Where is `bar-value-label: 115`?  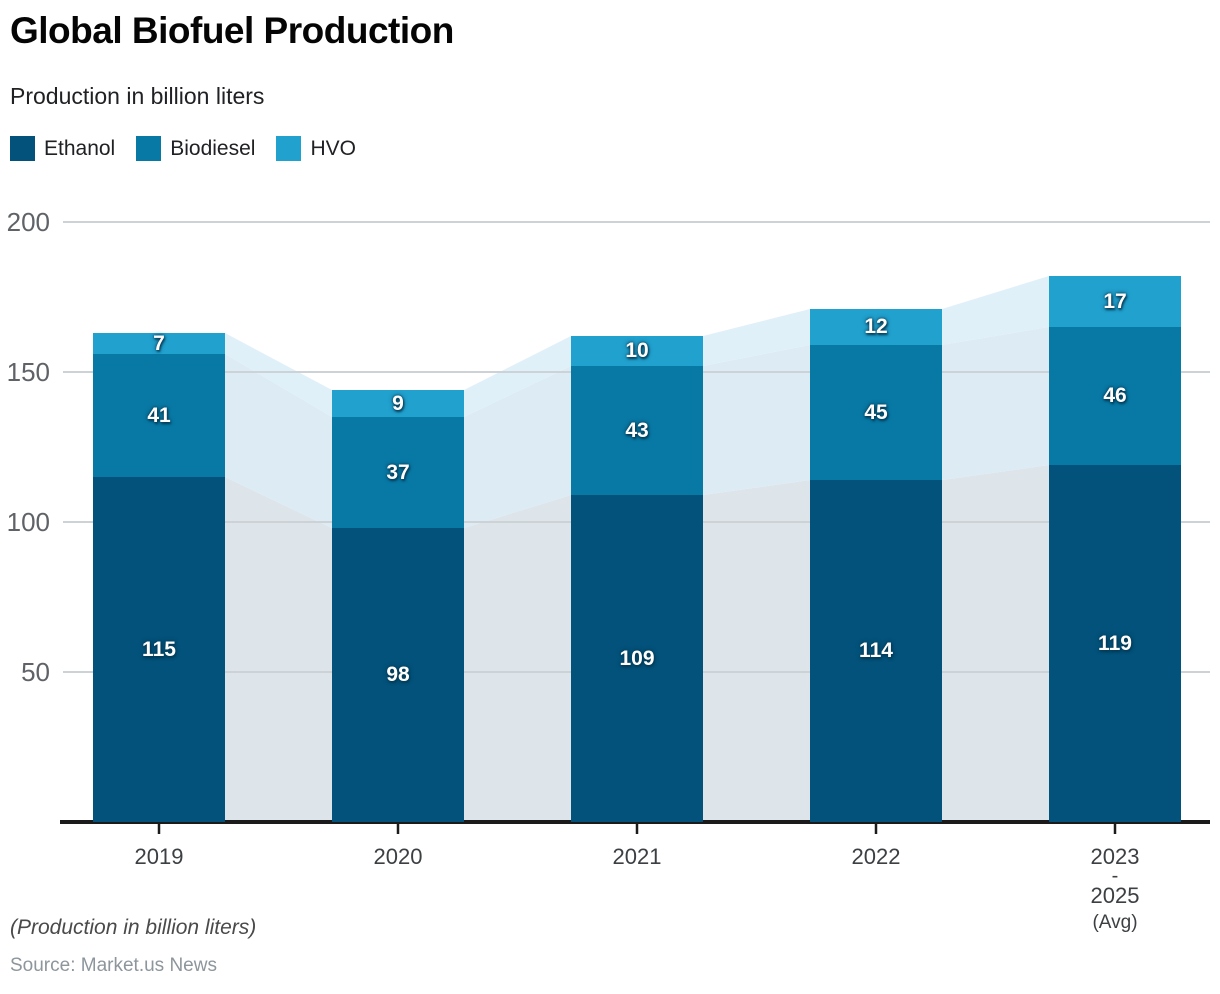 bar-value-label: 115 is located at coordinates (159, 649).